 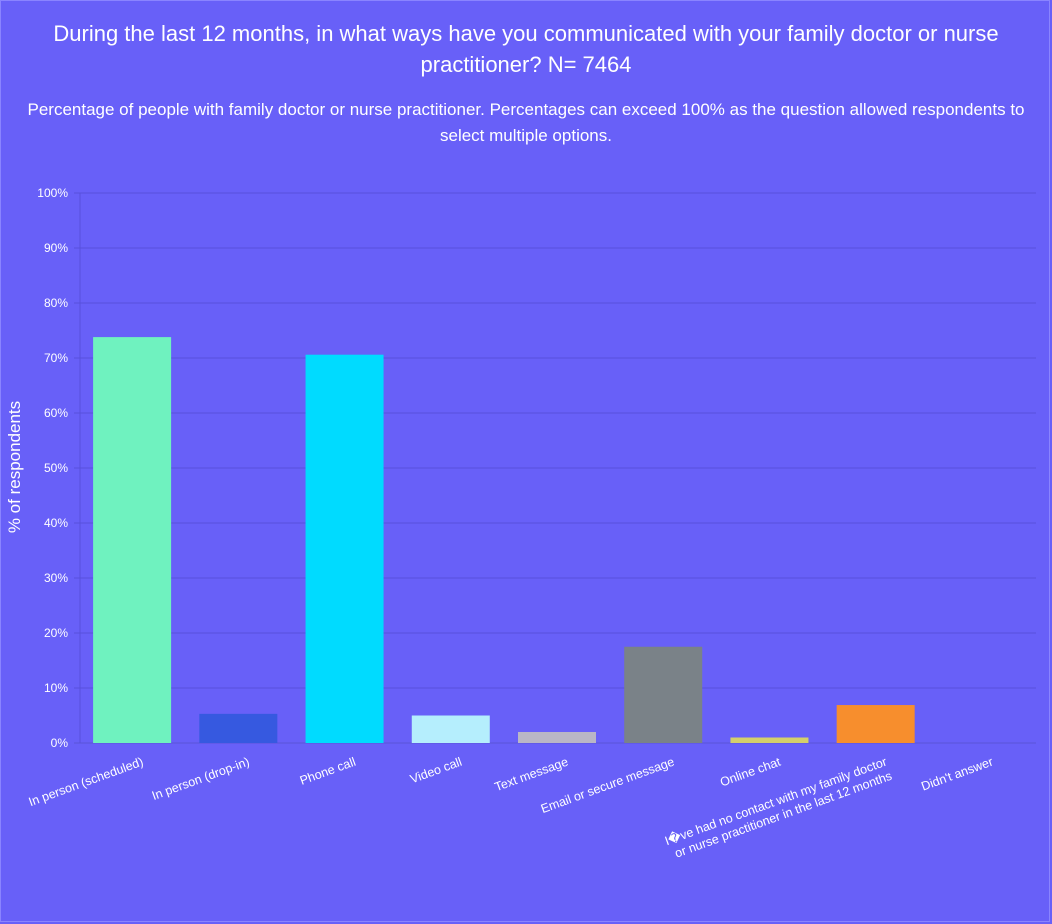 I want to click on y-tick-label: 100%, so click(x=52, y=193).